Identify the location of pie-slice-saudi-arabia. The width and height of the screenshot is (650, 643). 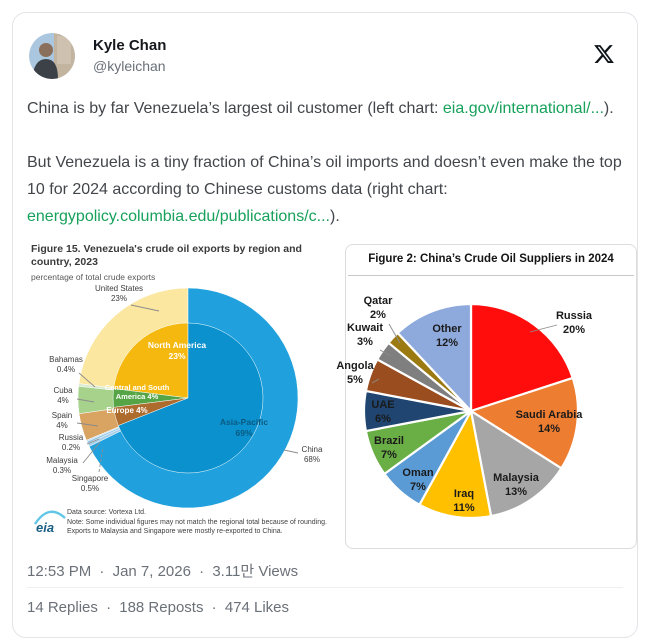
(524, 423).